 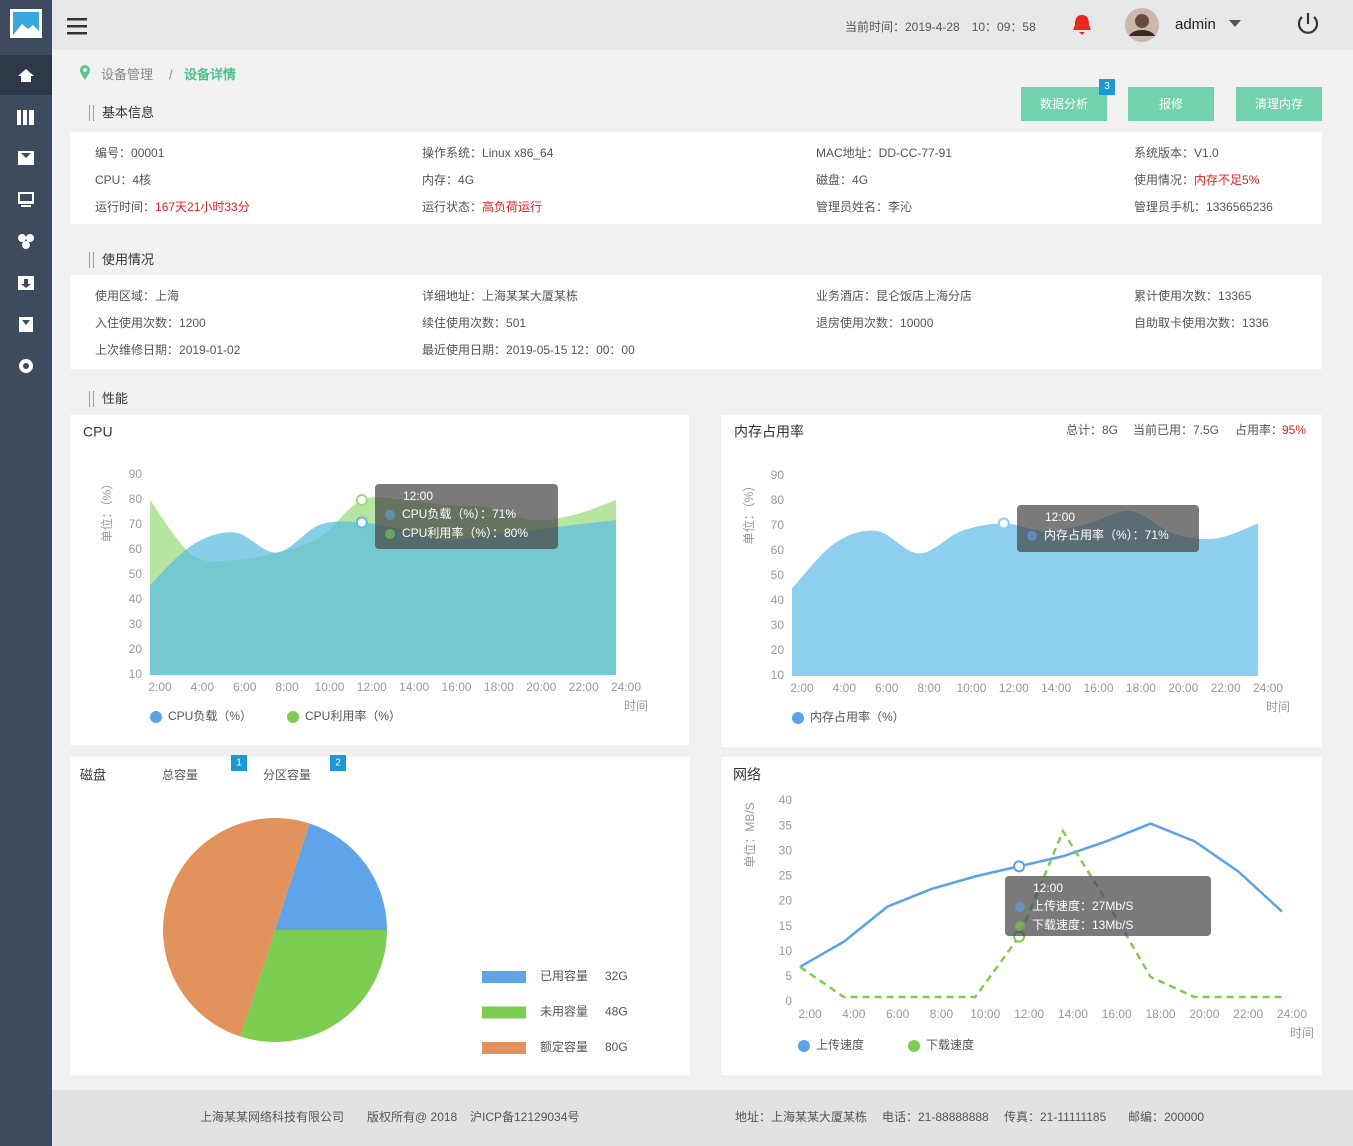 I want to click on footer-bar, so click(x=702, y=1118).